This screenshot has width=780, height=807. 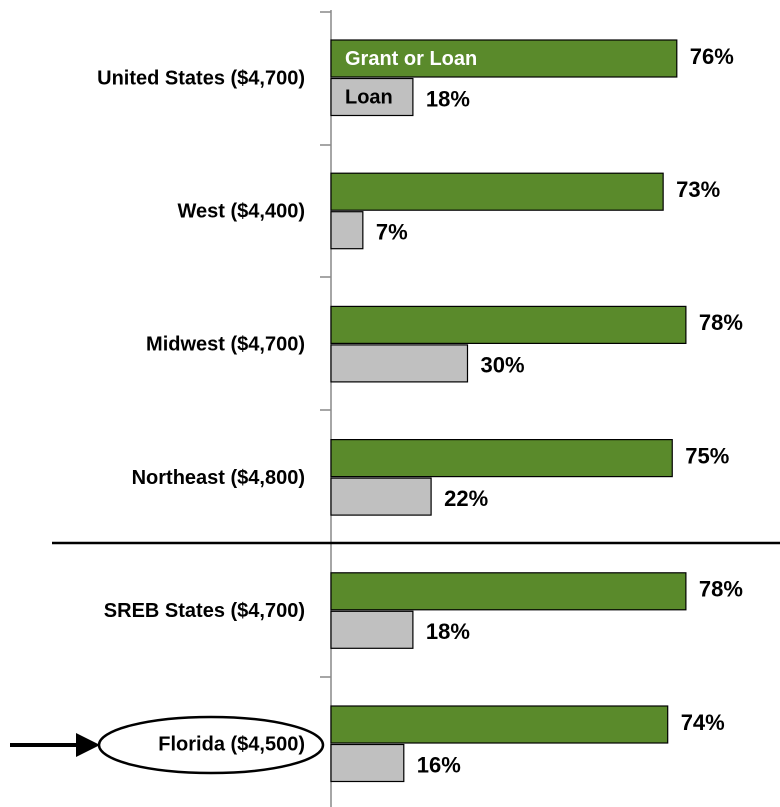 I want to click on data-label: 76%, so click(x=712, y=56).